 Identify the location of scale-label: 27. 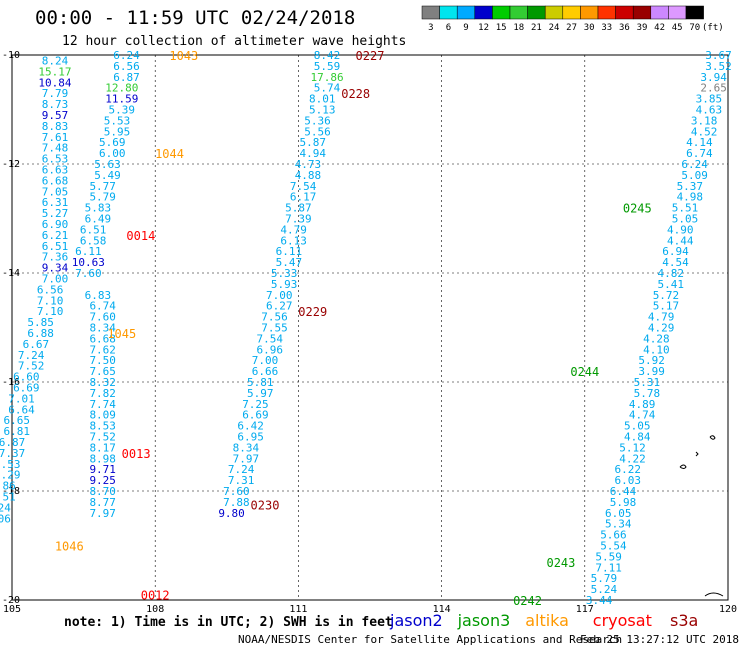
(571, 28).